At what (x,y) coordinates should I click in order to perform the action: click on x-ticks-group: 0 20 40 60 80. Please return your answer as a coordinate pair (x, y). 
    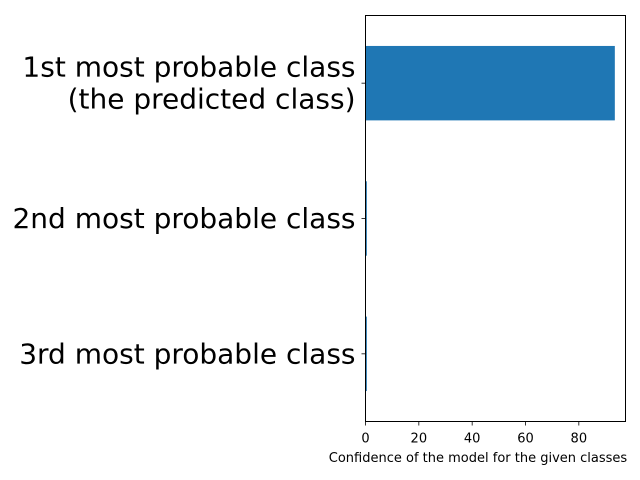
    Looking at the image, I should click on (474, 434).